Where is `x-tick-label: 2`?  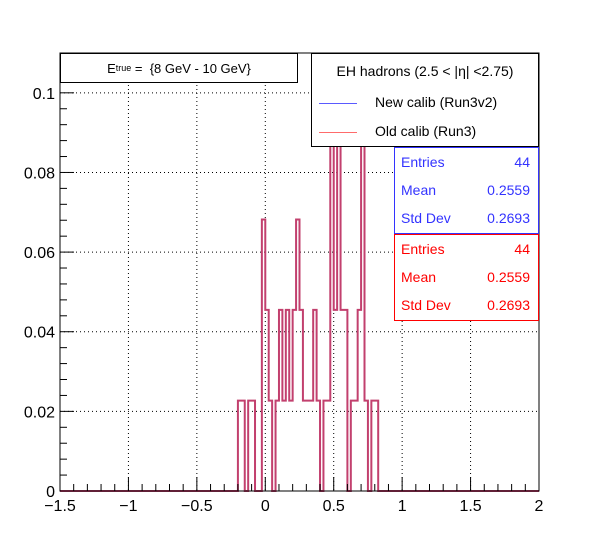
x-tick-label: 2 is located at coordinates (539, 506).